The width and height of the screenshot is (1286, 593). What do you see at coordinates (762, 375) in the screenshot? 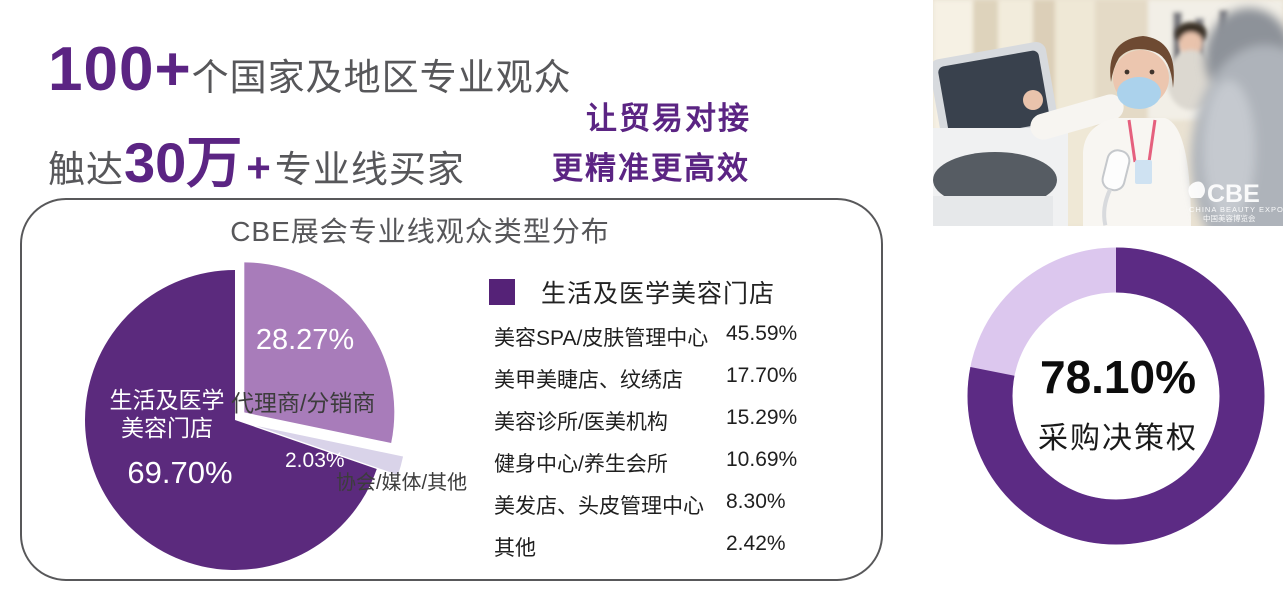
I see `breakdown-row-value: 17.70%` at bounding box center [762, 375].